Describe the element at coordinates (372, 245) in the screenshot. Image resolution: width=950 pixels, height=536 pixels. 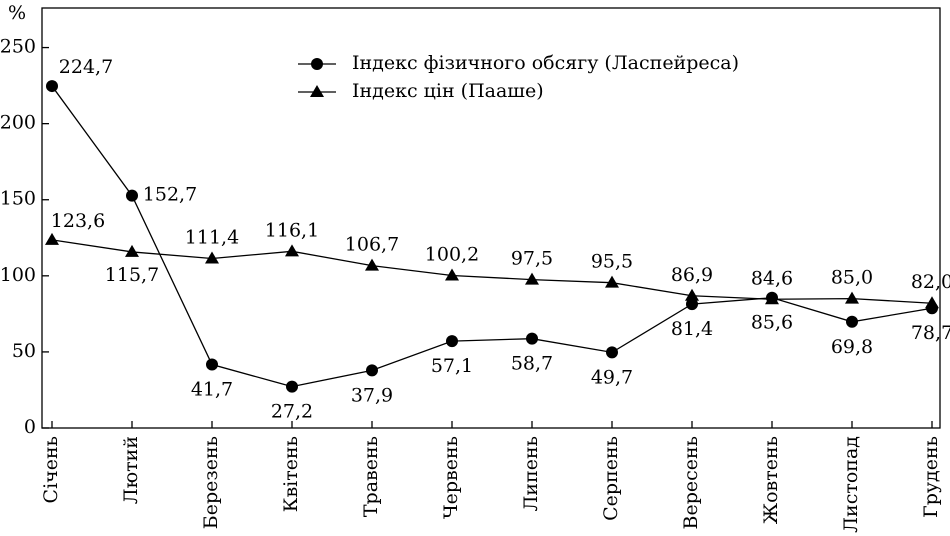
I see `data-label: 106,7` at that location.